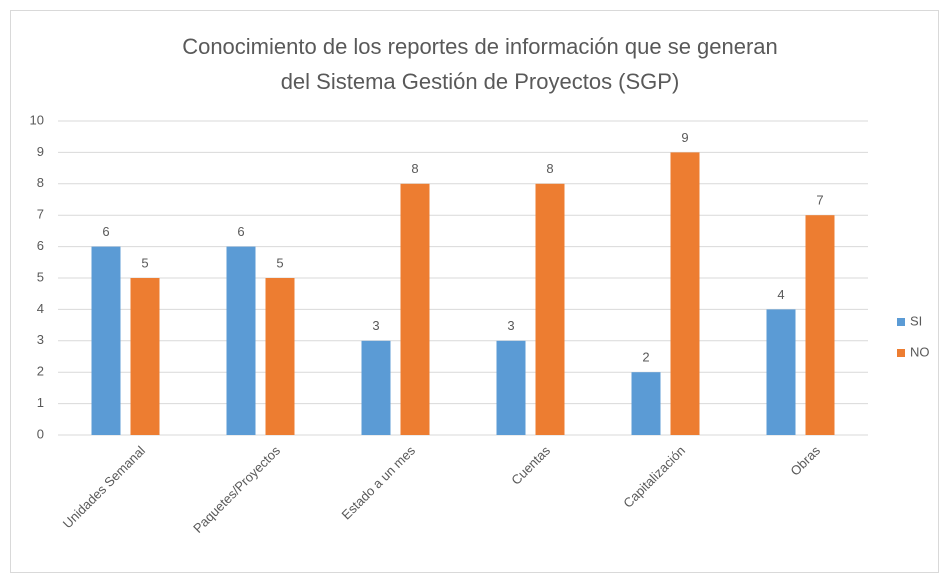 The height and width of the screenshot is (575, 945). Describe the element at coordinates (480, 81) in the screenshot. I see `chart-title: del Sistema Gestión de Proyectos (SGP)` at that location.